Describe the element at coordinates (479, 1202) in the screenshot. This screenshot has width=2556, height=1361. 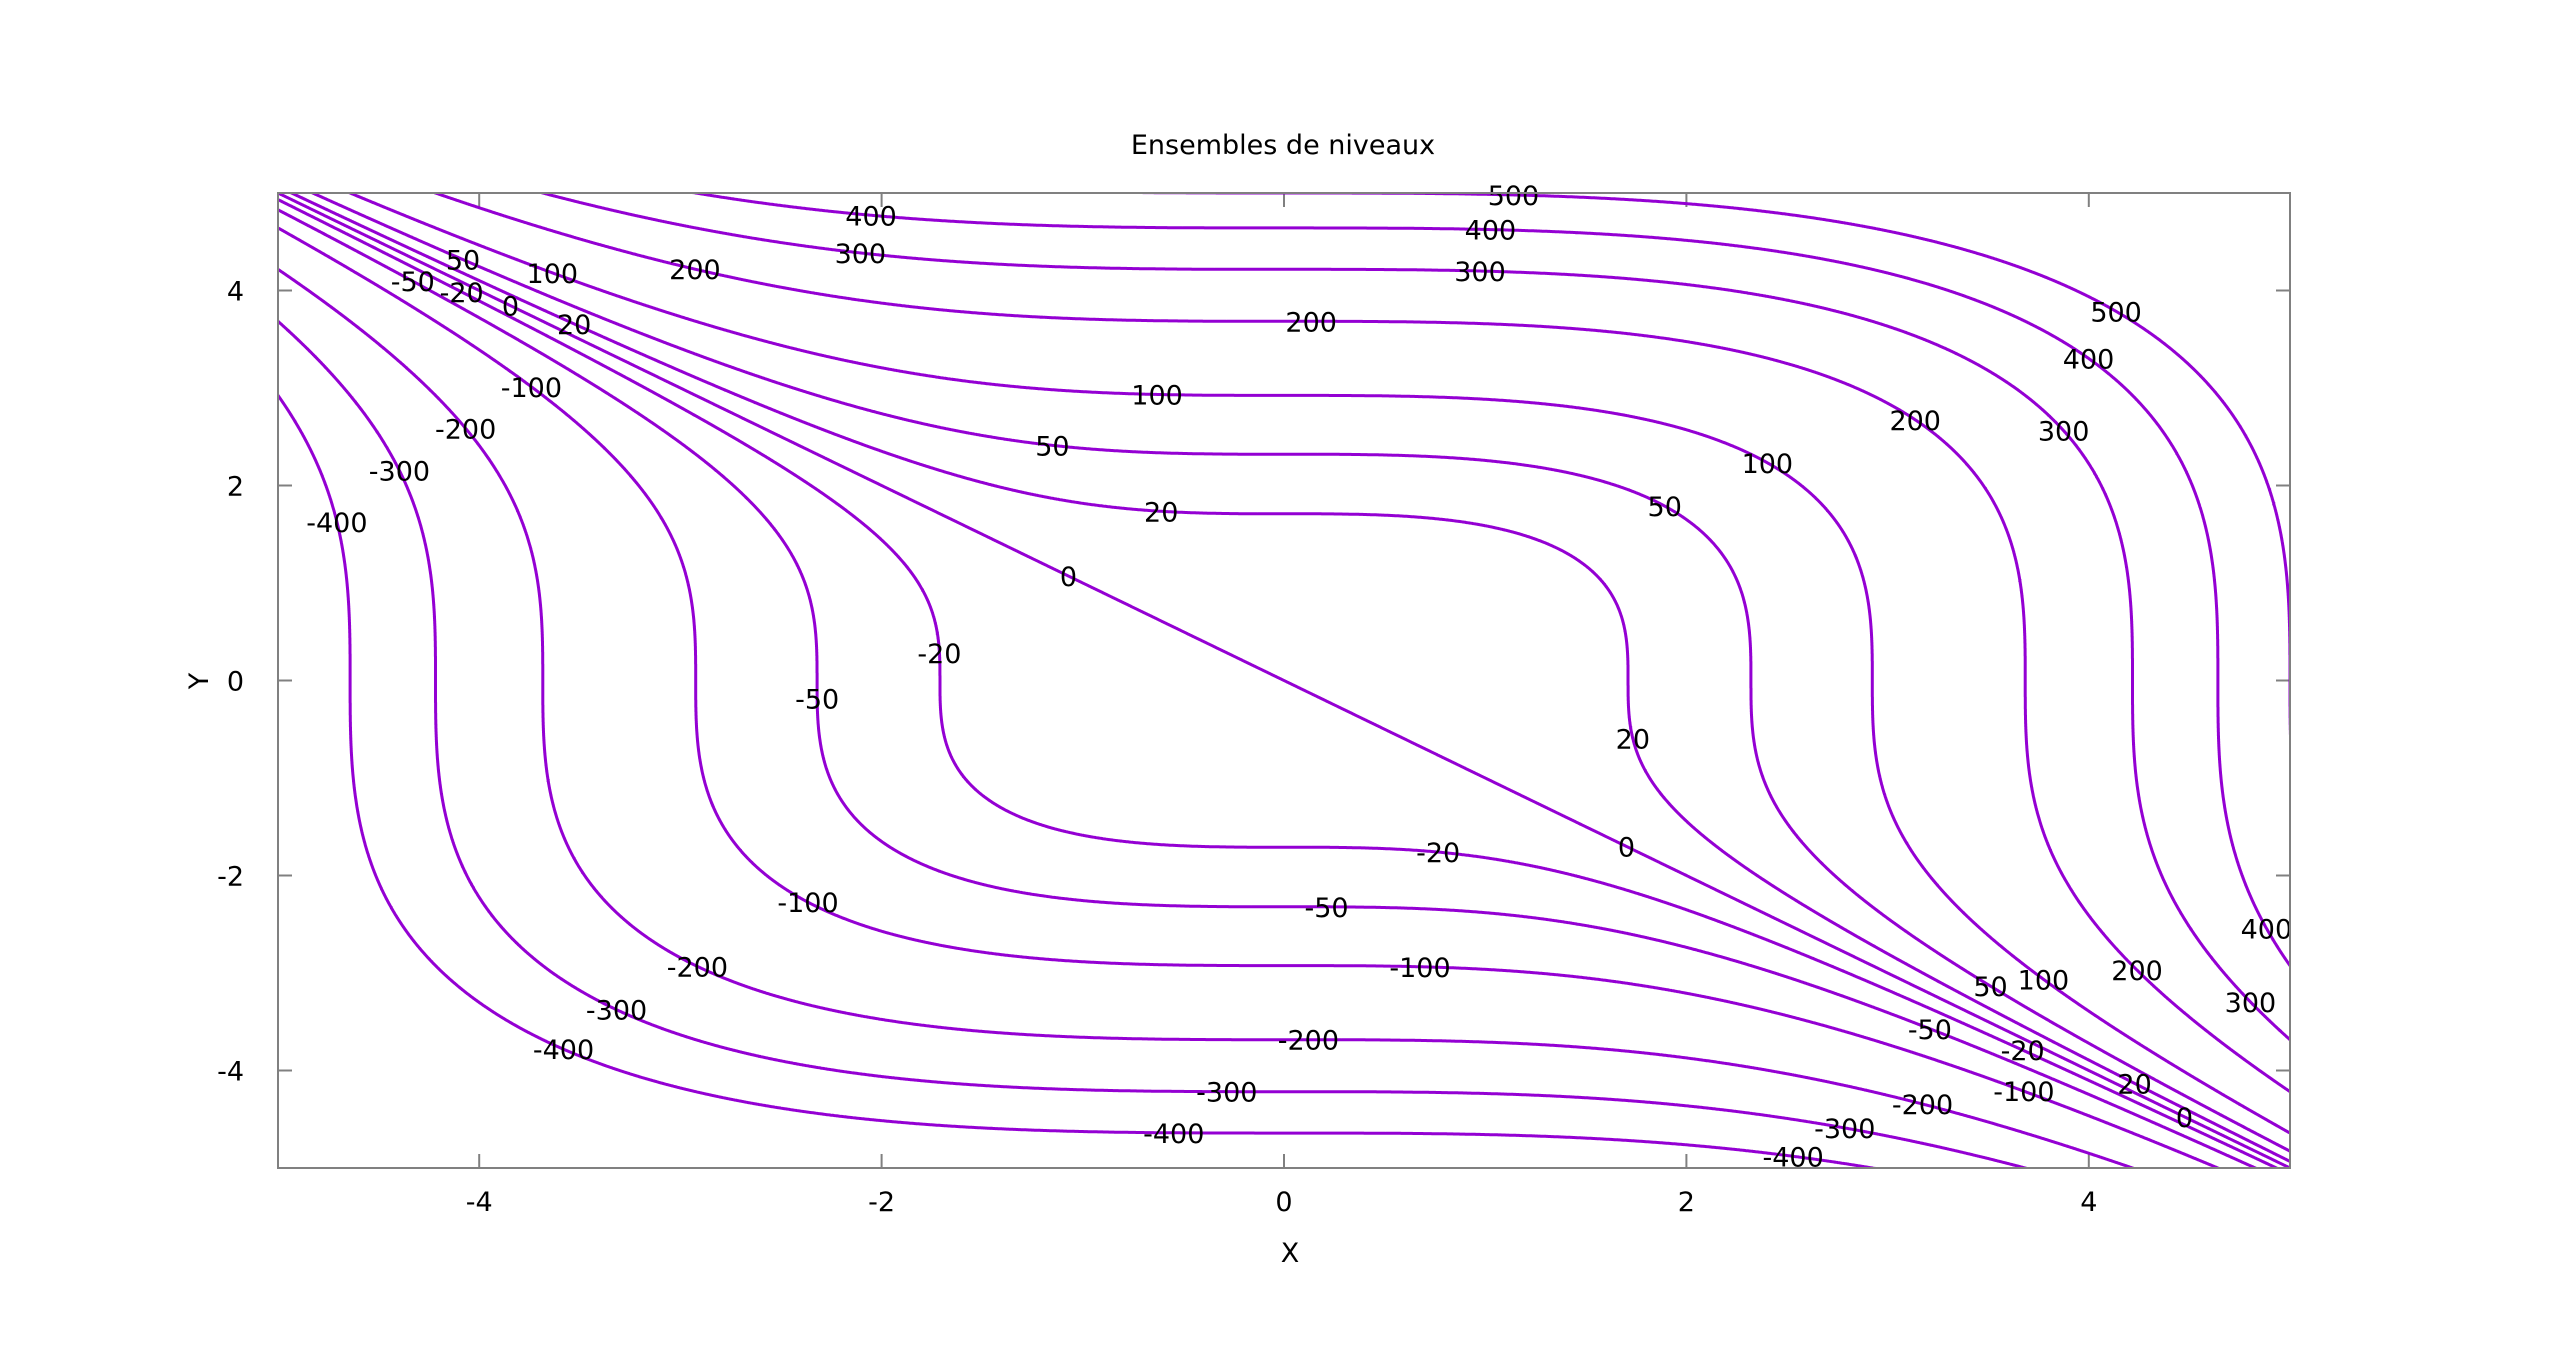
I see `x-tick-label: -4` at that location.